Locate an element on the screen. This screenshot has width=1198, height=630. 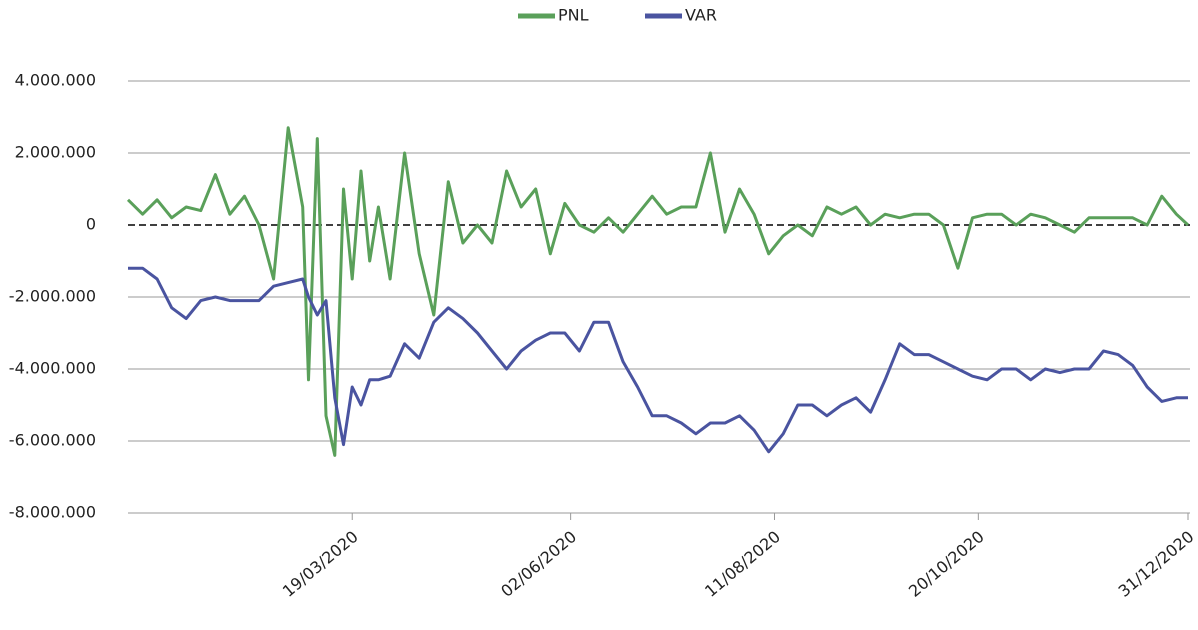
y-tick-label: -4.000.000 is located at coordinates (52, 368).